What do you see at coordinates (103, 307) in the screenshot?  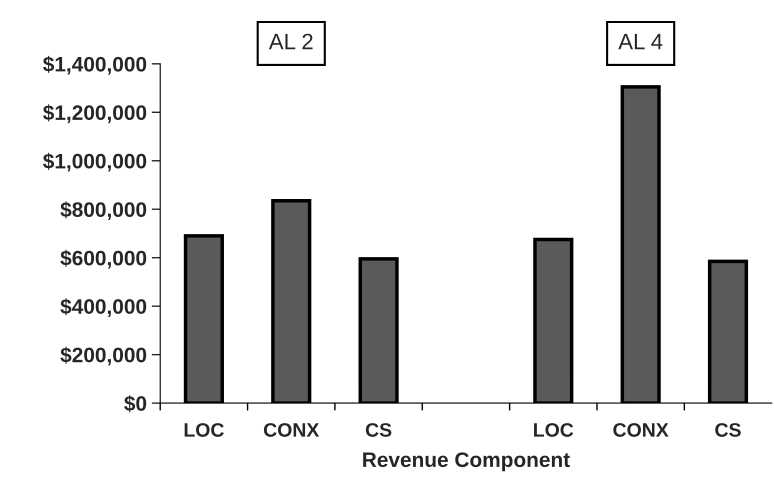 I see `y-tick-label: $400,000` at bounding box center [103, 307].